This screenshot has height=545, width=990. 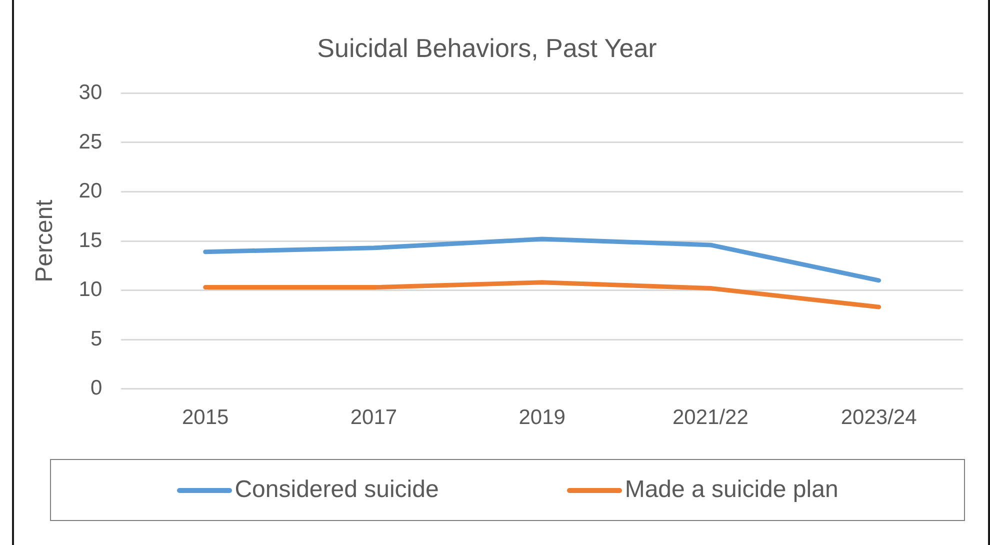 I want to click on x-tick-label: 2015, so click(x=205, y=418).